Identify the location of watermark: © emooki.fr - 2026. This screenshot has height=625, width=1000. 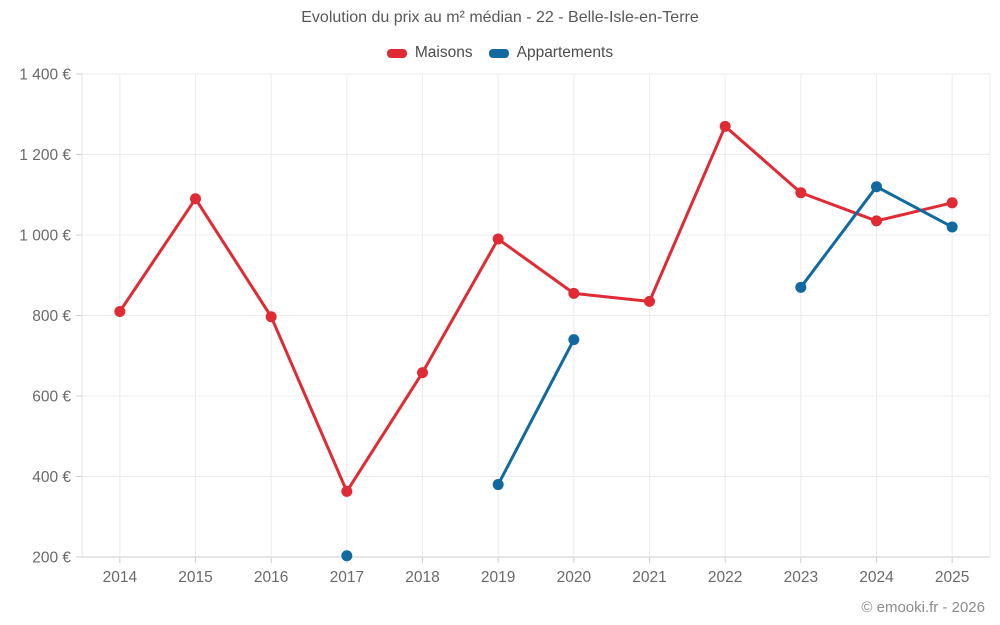
(923, 607).